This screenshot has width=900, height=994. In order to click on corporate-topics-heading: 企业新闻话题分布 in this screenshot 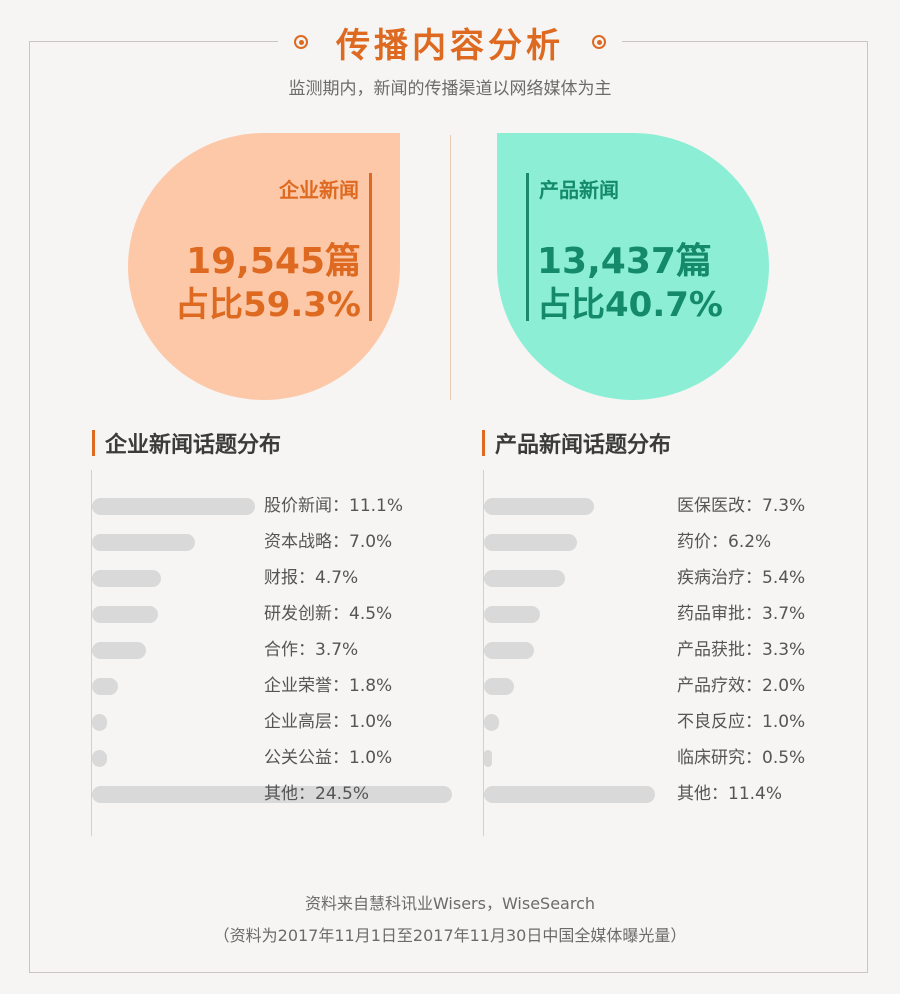, I will do `click(186, 443)`.